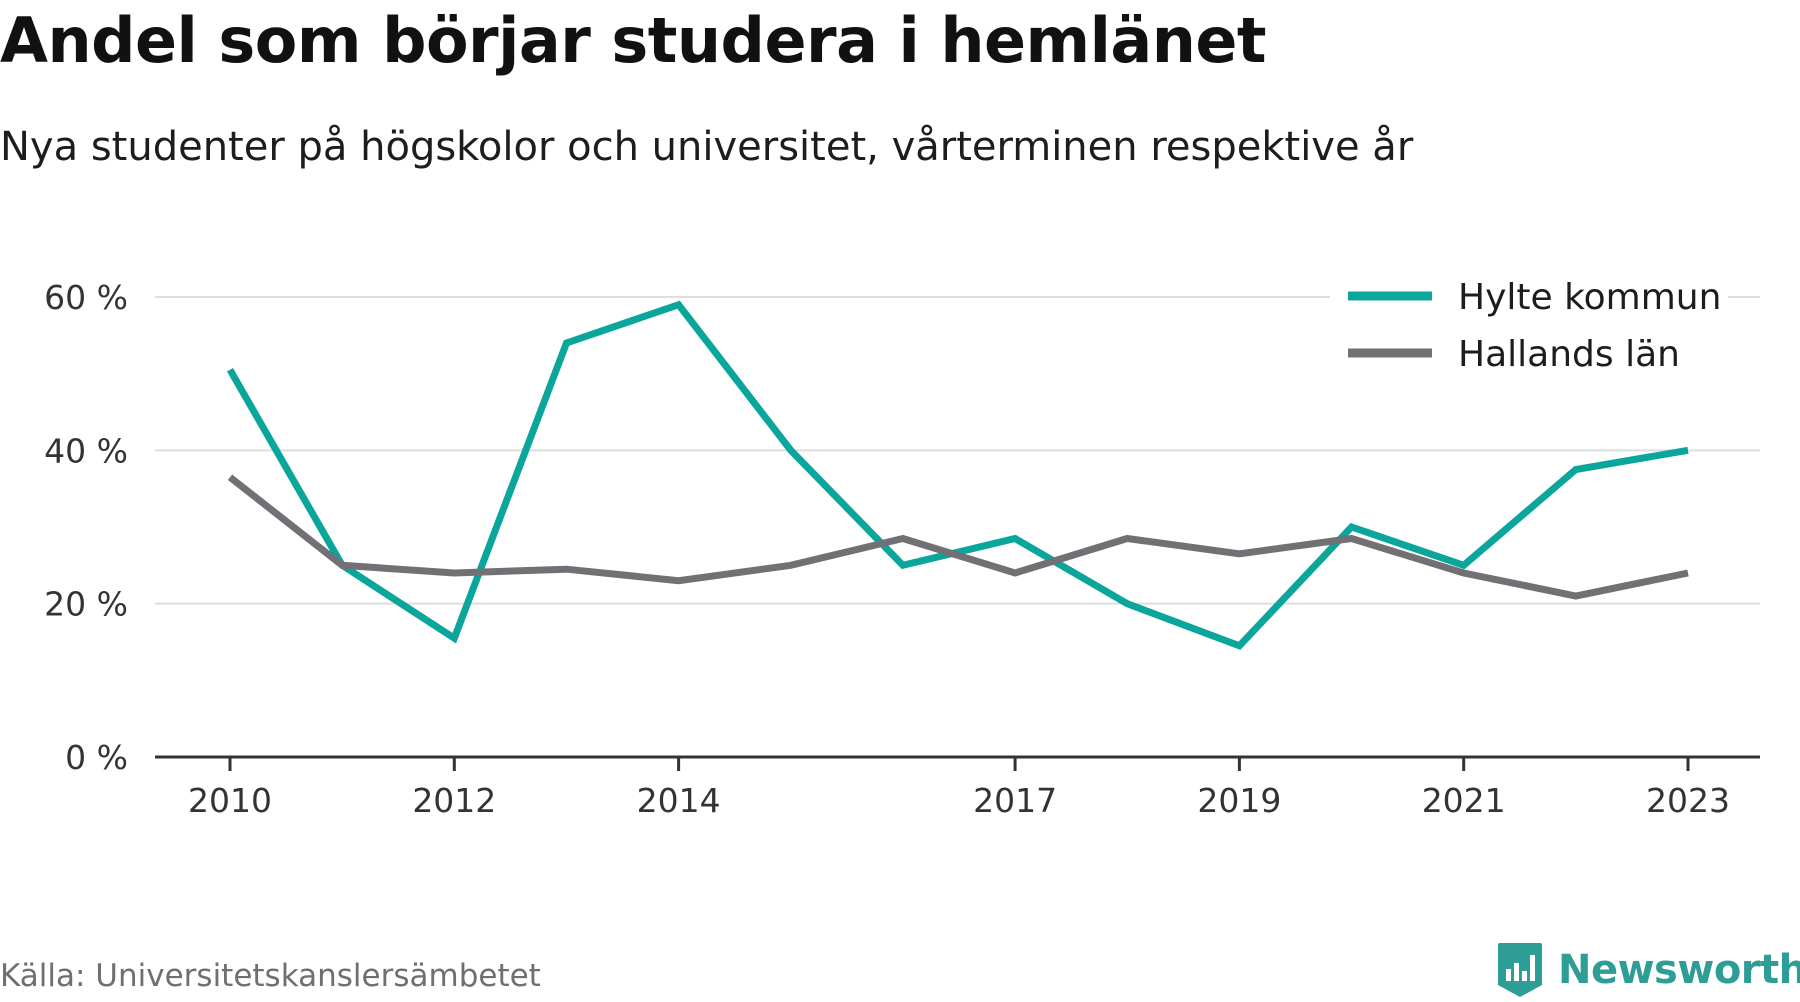  I want to click on brand-name: Newsworthy, so click(1679, 970).